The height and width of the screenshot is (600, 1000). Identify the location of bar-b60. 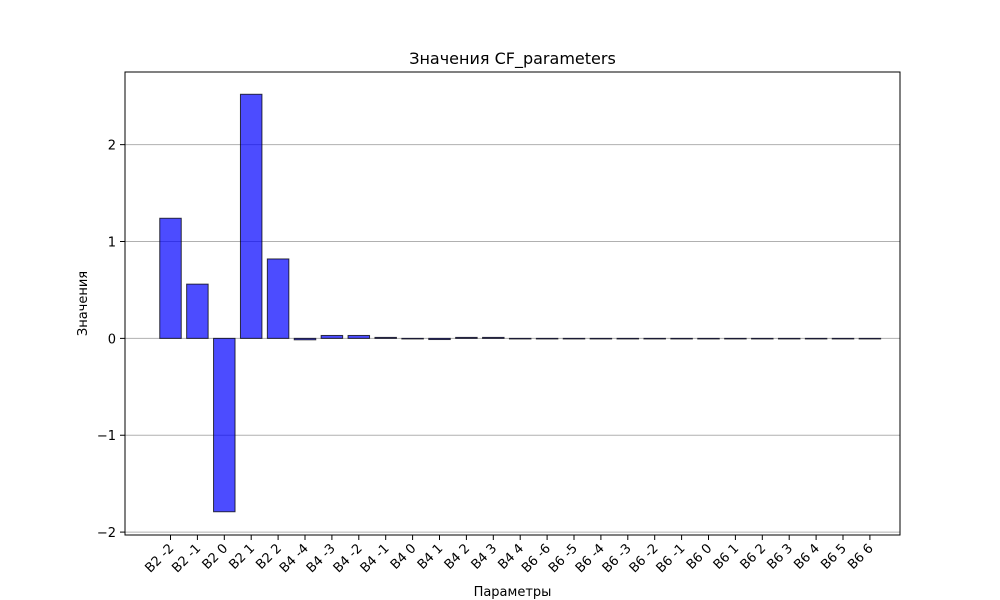
(708, 338).